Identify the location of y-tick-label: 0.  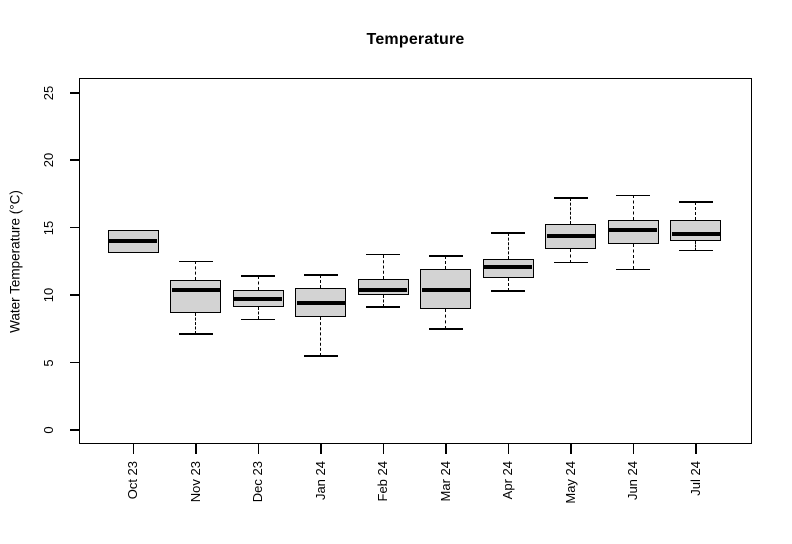
(48, 430).